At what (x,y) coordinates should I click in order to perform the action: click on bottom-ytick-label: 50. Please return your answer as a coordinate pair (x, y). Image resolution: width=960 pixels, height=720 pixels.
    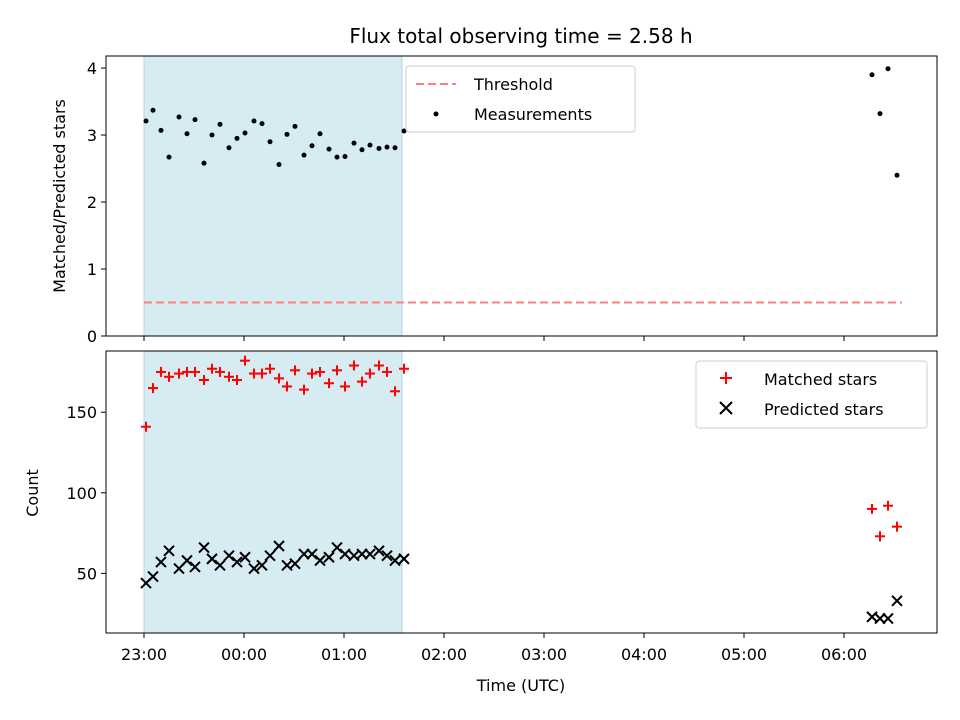
    Looking at the image, I should click on (87, 573).